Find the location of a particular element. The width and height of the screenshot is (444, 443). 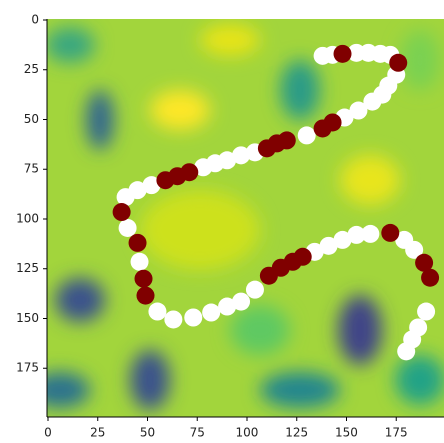

x-tick-label: 50 is located at coordinates (147, 433).